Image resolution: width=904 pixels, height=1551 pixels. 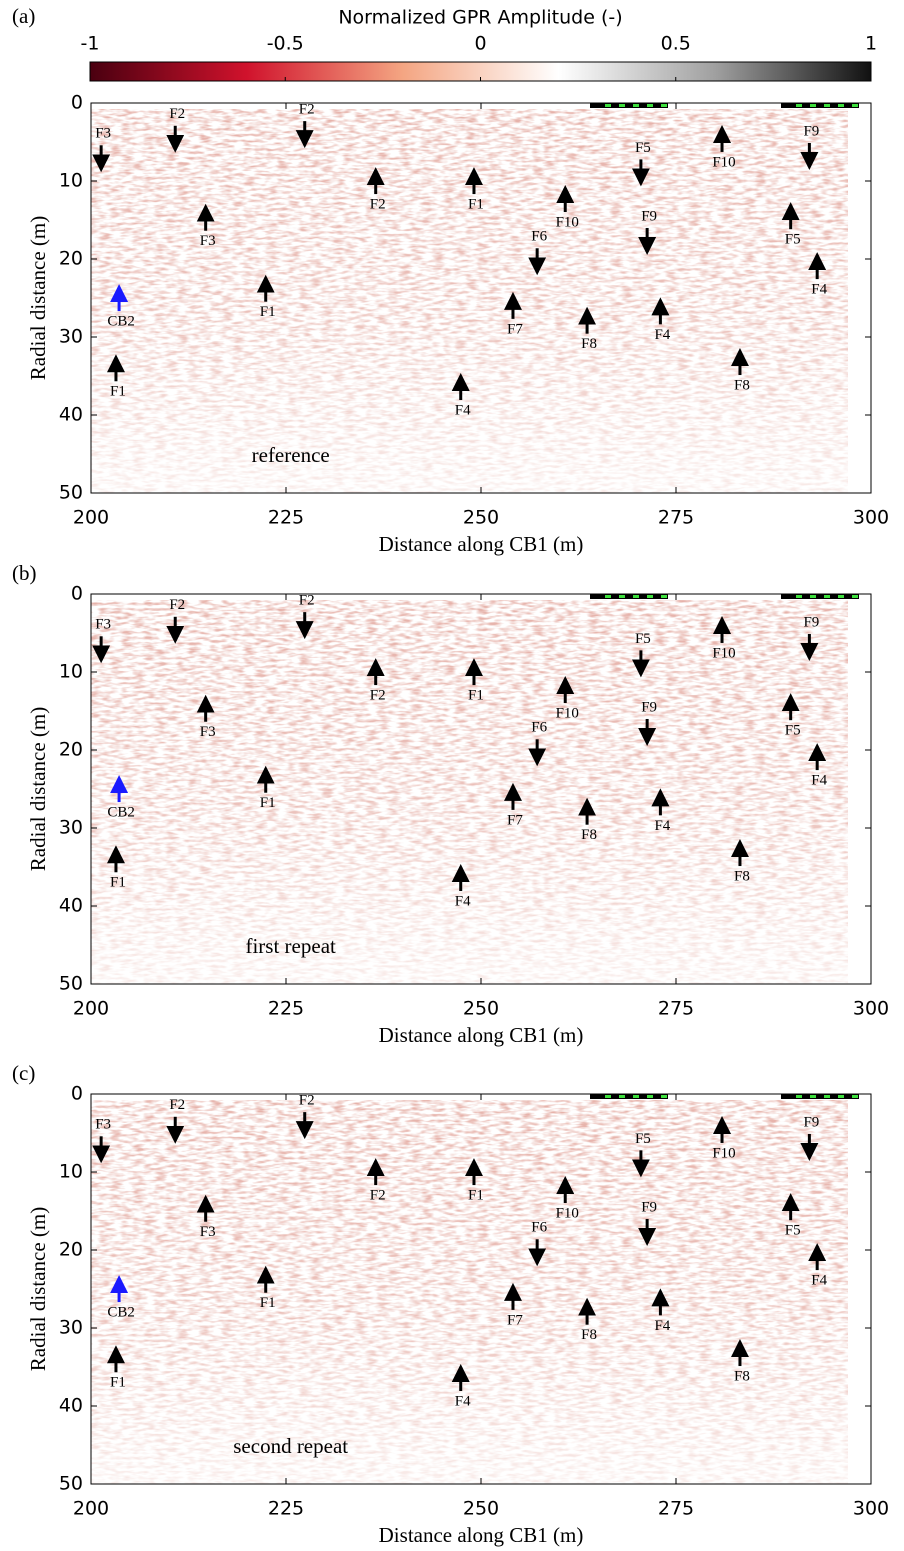 What do you see at coordinates (23, 1073) in the screenshot?
I see `panel-label: (c)` at bounding box center [23, 1073].